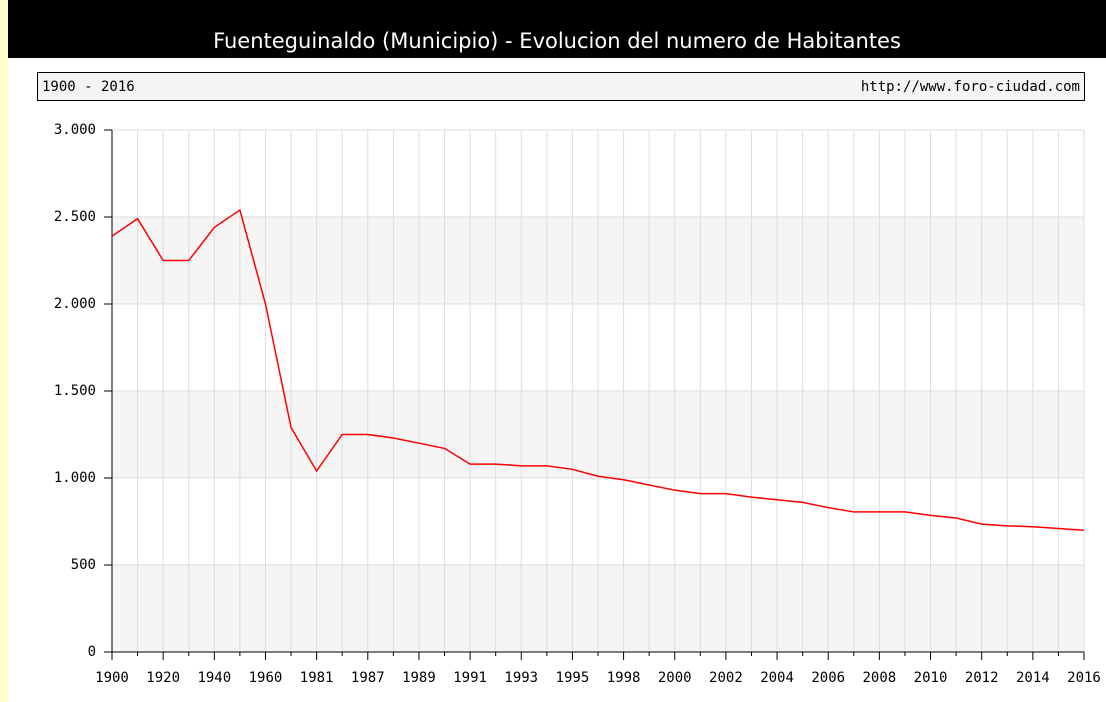 The width and height of the screenshot is (1106, 702). Describe the element at coordinates (561, 86) in the screenshot. I see `subtitle-box` at that location.